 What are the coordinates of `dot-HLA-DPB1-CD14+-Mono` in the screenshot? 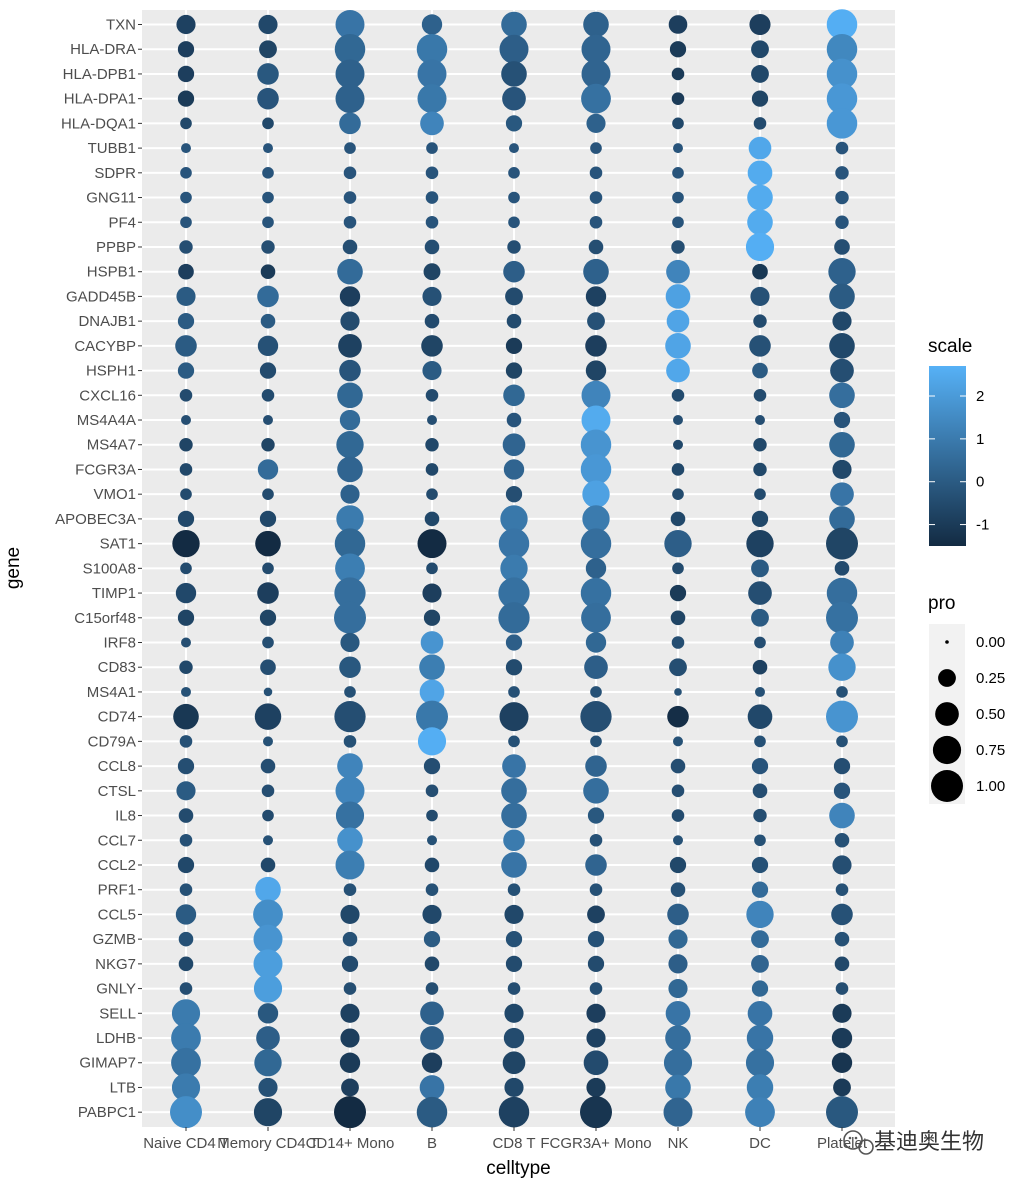 It's located at (350, 74).